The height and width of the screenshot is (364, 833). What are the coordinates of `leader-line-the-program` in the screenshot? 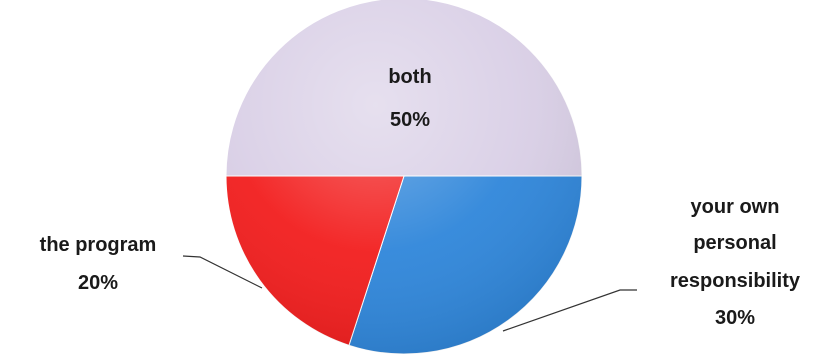 It's located at (222, 272).